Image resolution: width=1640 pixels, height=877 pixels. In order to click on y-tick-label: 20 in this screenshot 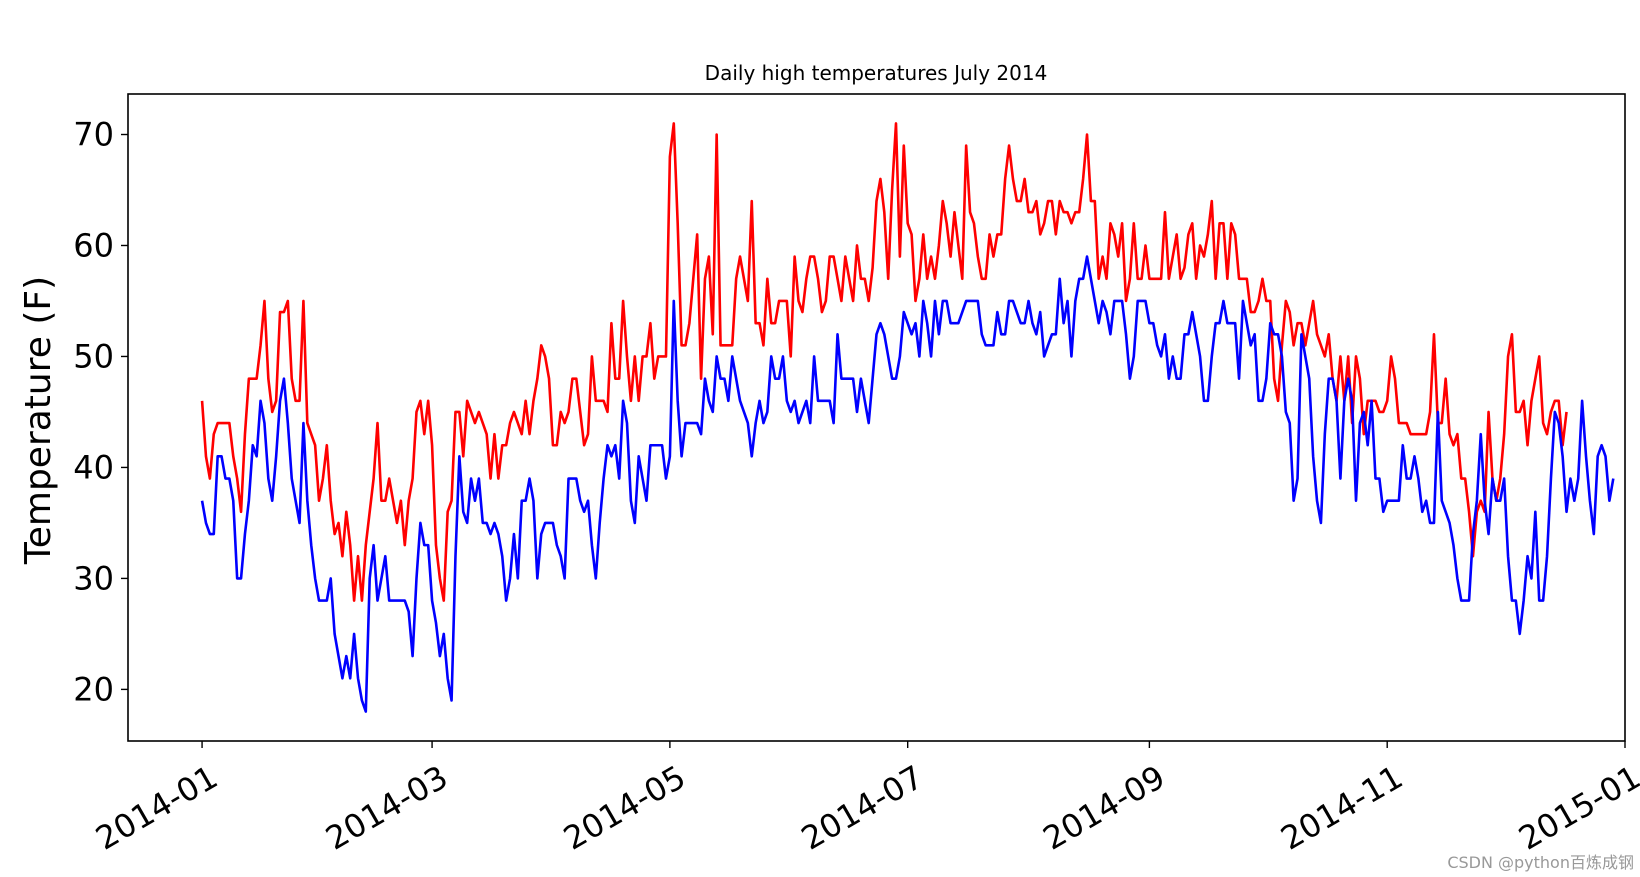, I will do `click(93, 689)`.